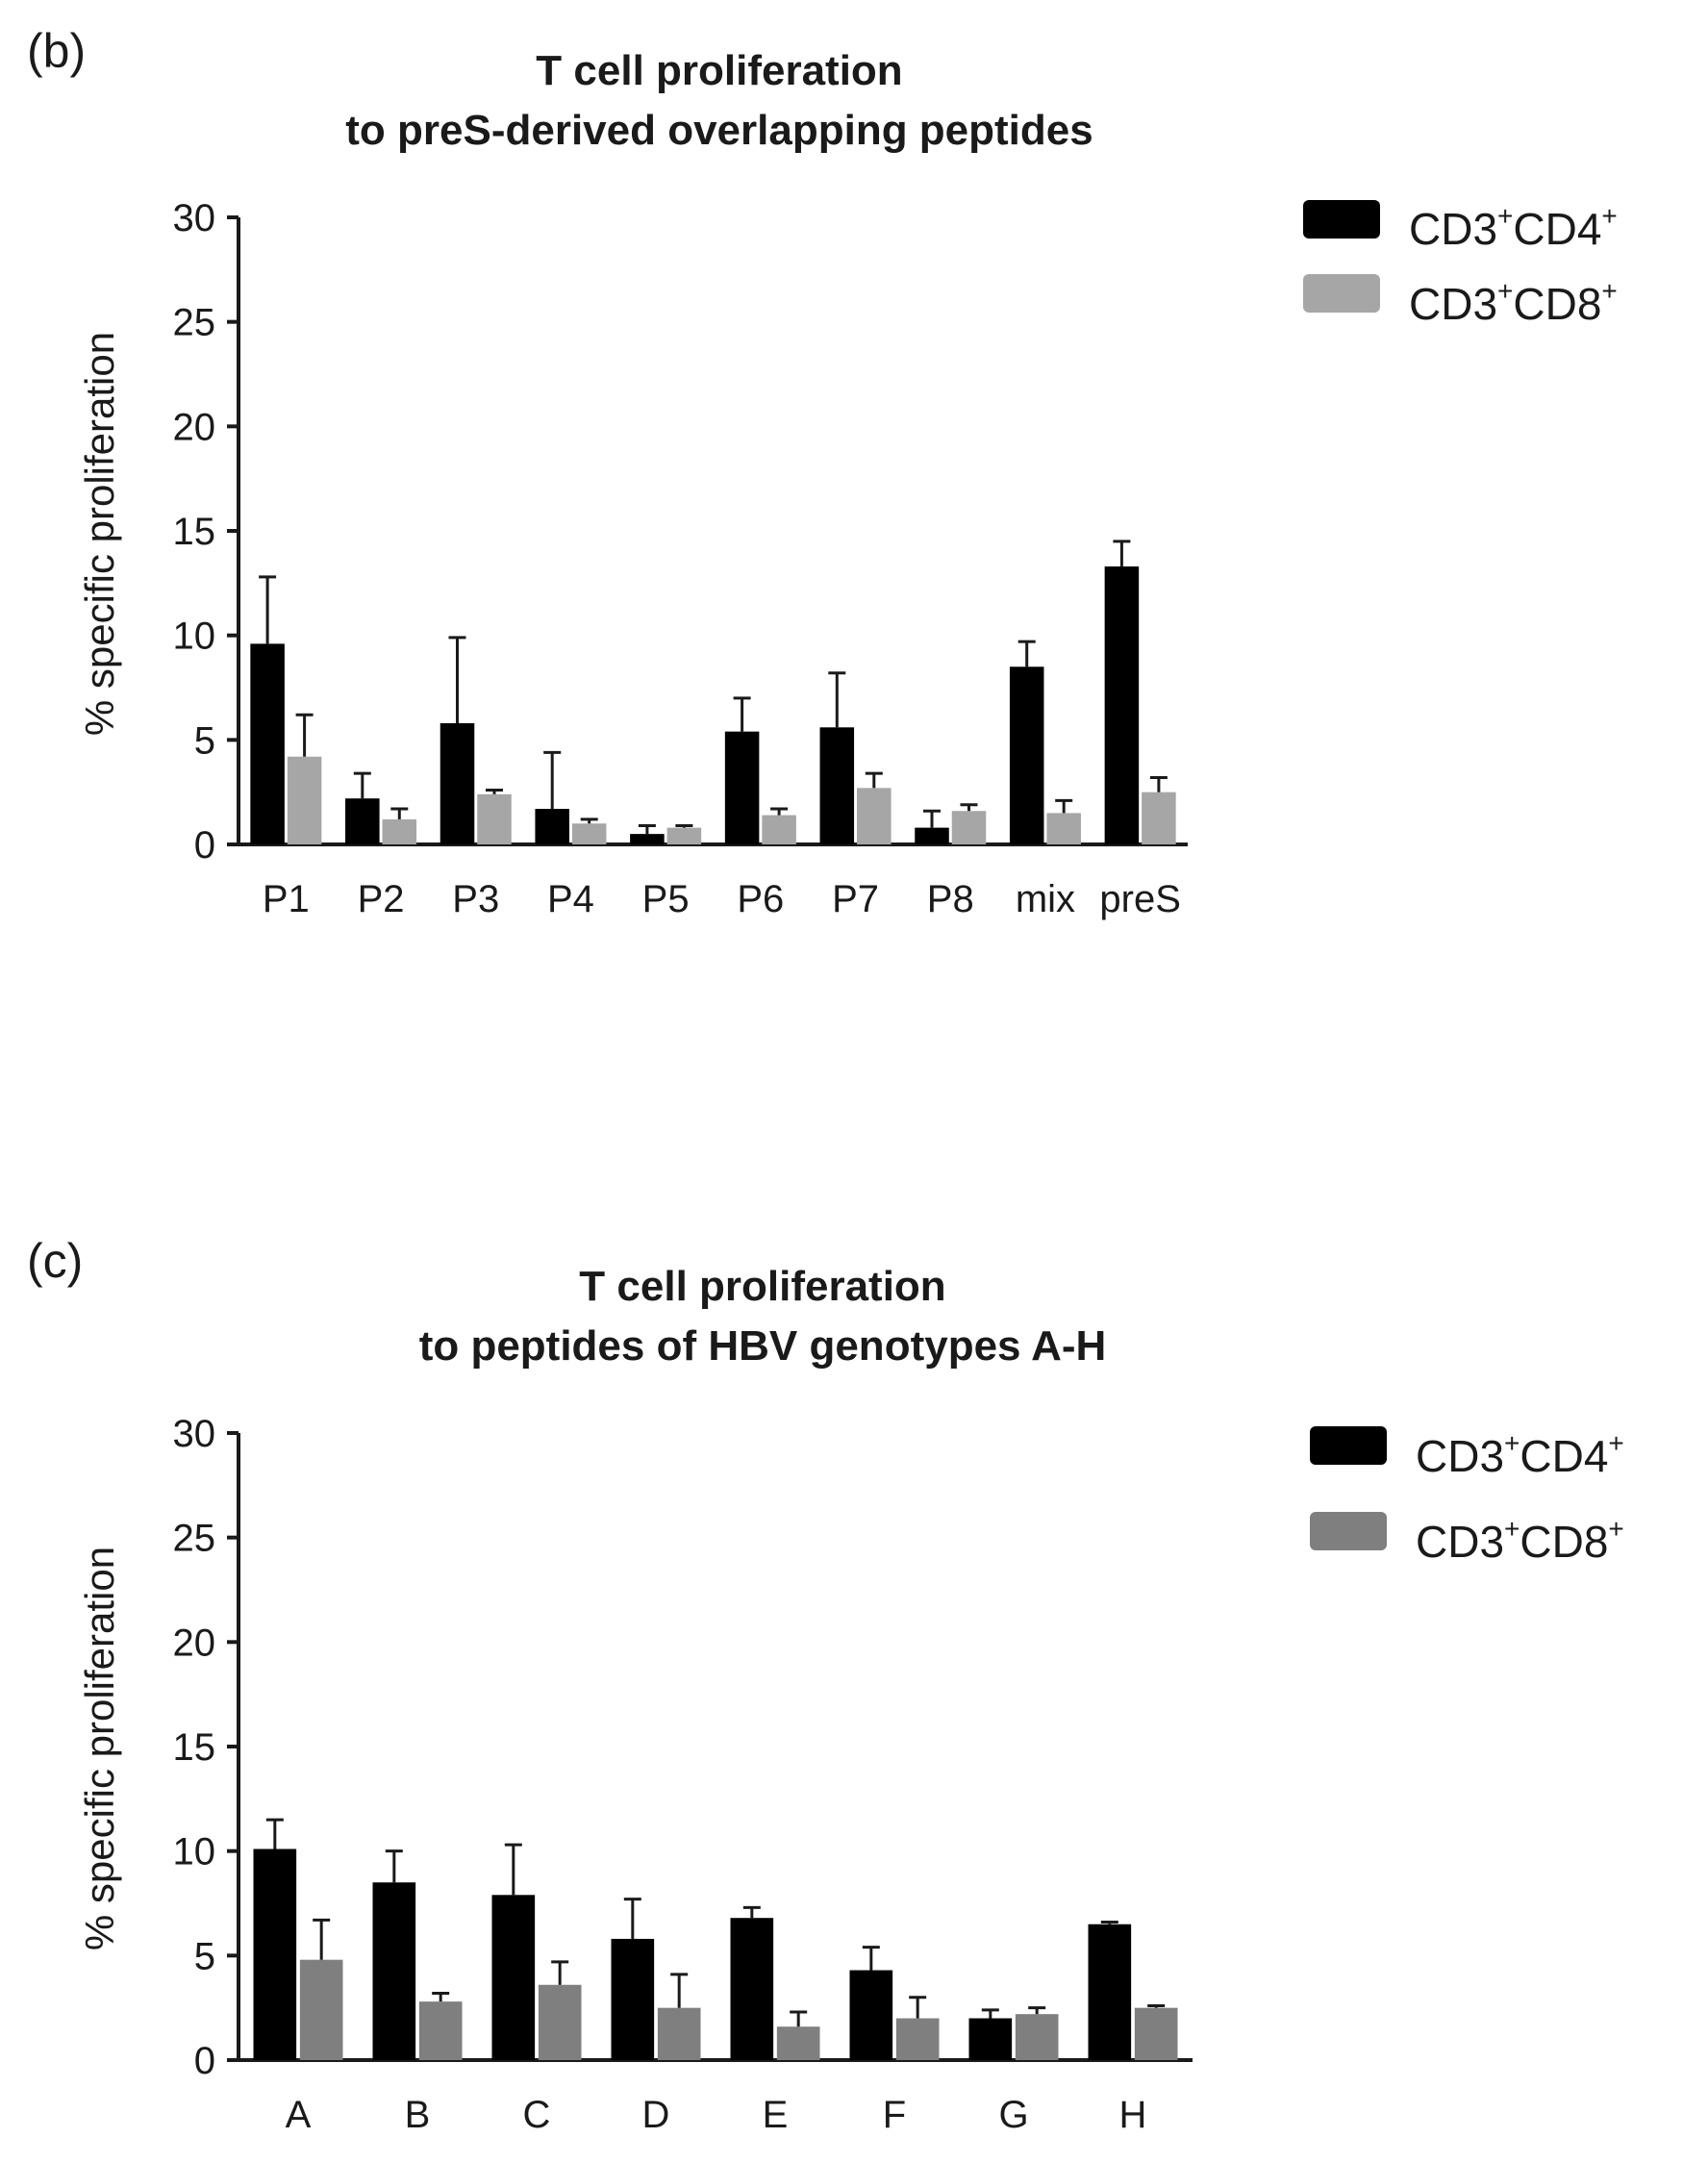 The image size is (1708, 2163). Describe the element at coordinates (194, 1747) in the screenshot. I see `y-tick-label: 15` at that location.